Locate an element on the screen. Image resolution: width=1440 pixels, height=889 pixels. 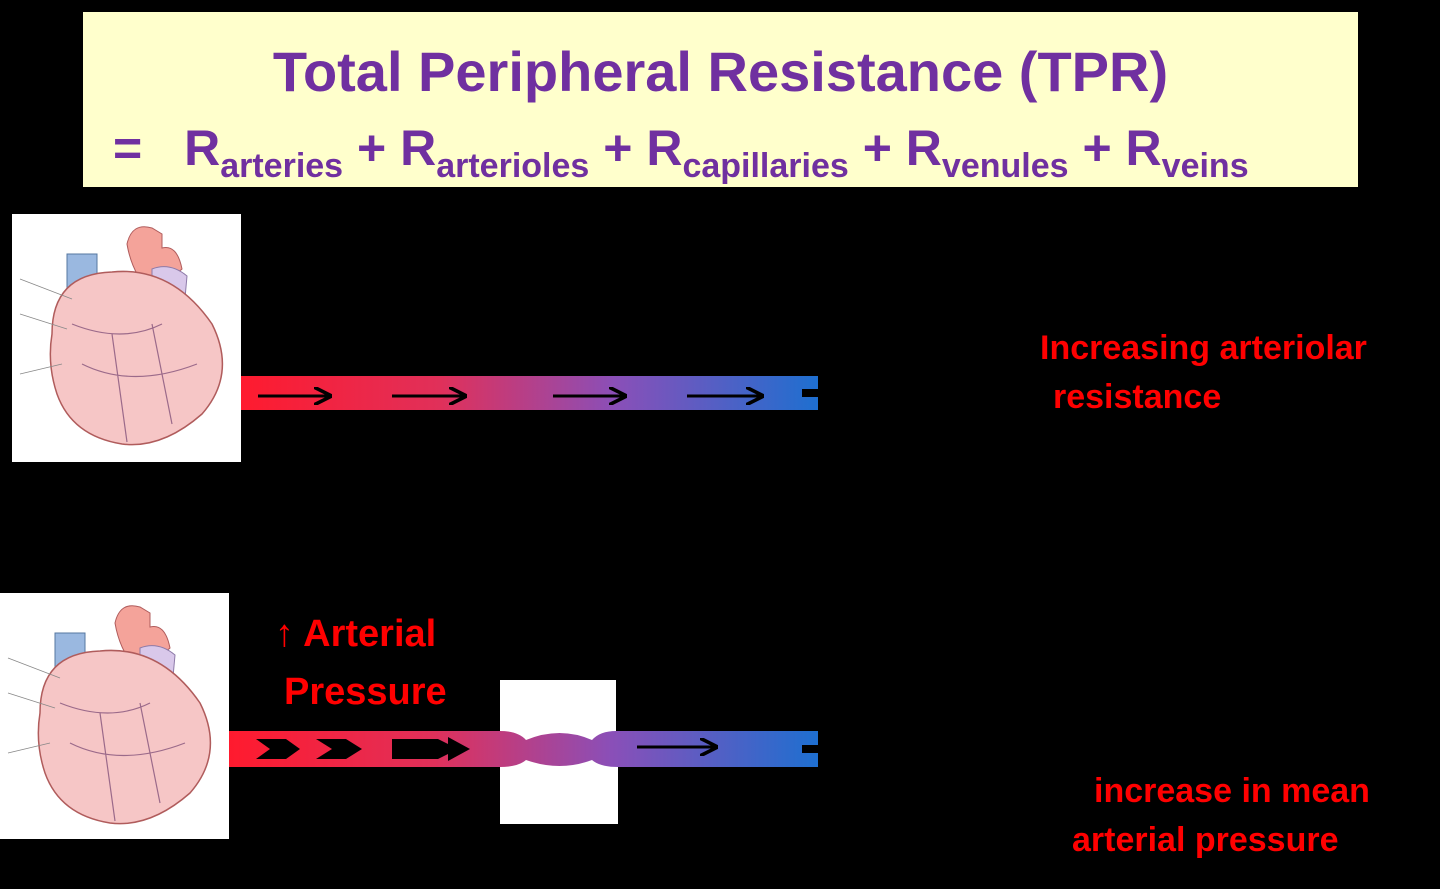
mean-pressure-label-line1: increase in mean is located at coordinates (1232, 791).